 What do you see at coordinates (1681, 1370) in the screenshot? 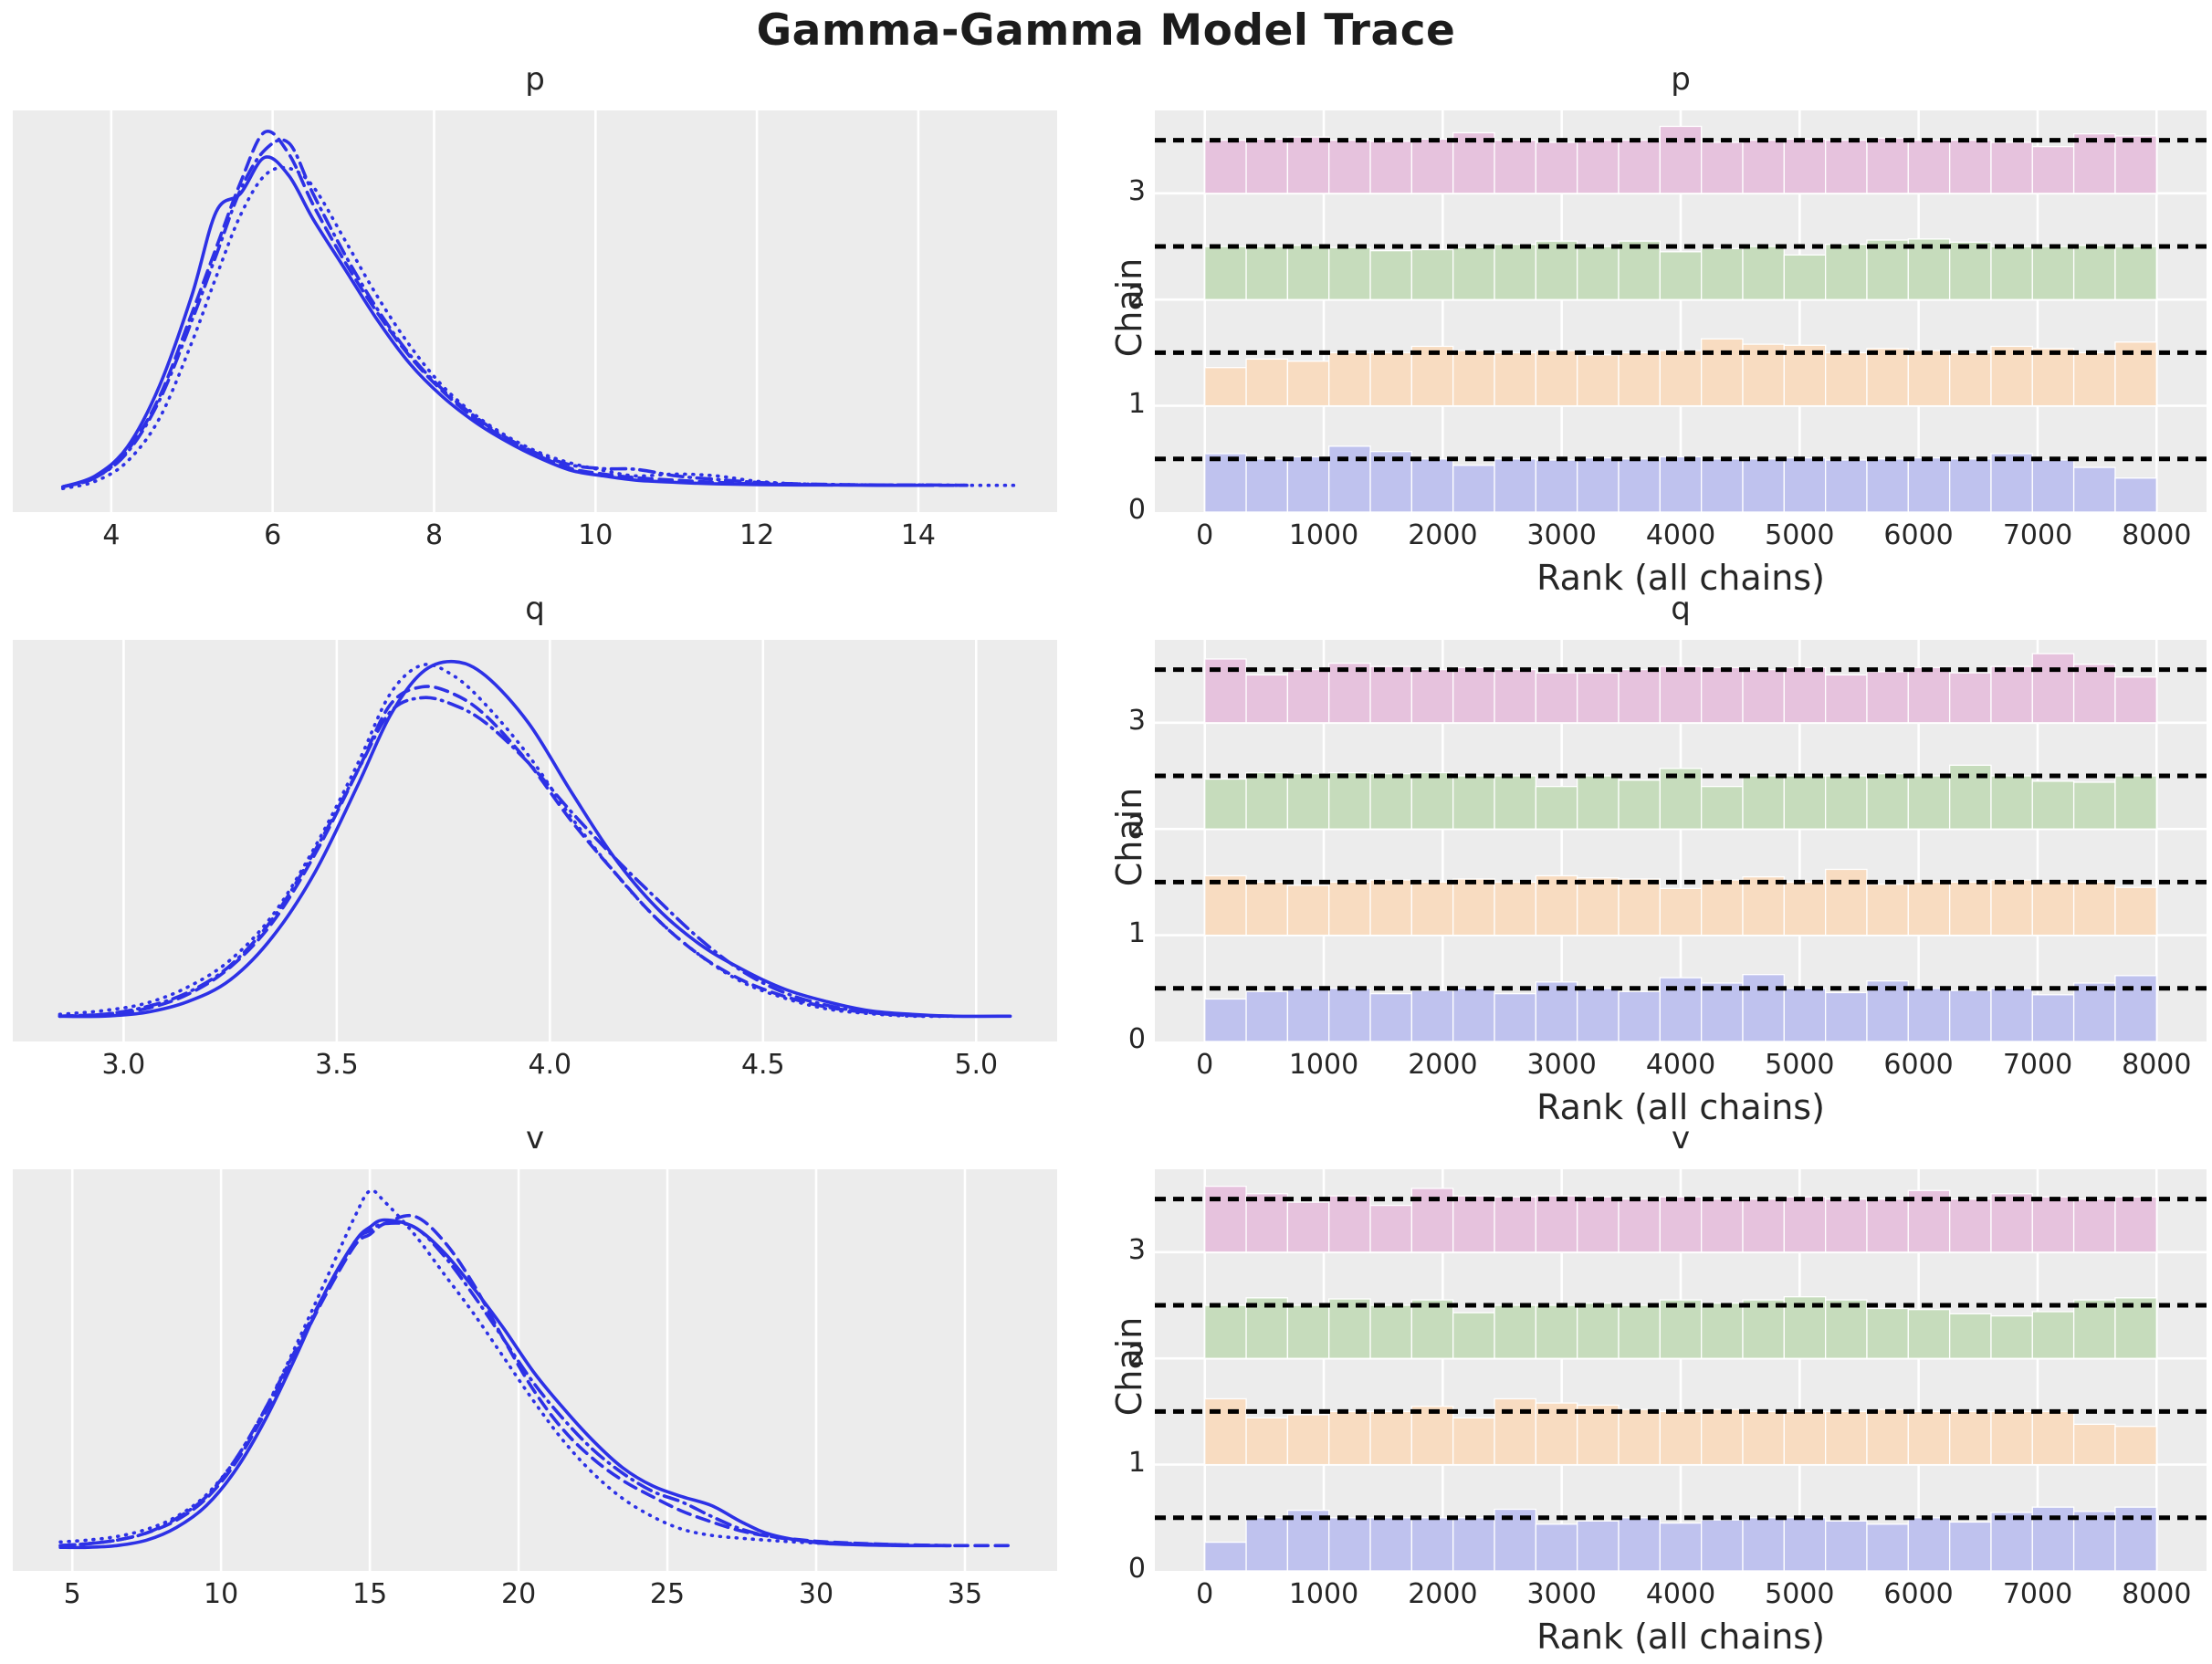
I see `v-rank-plot` at bounding box center [1681, 1370].